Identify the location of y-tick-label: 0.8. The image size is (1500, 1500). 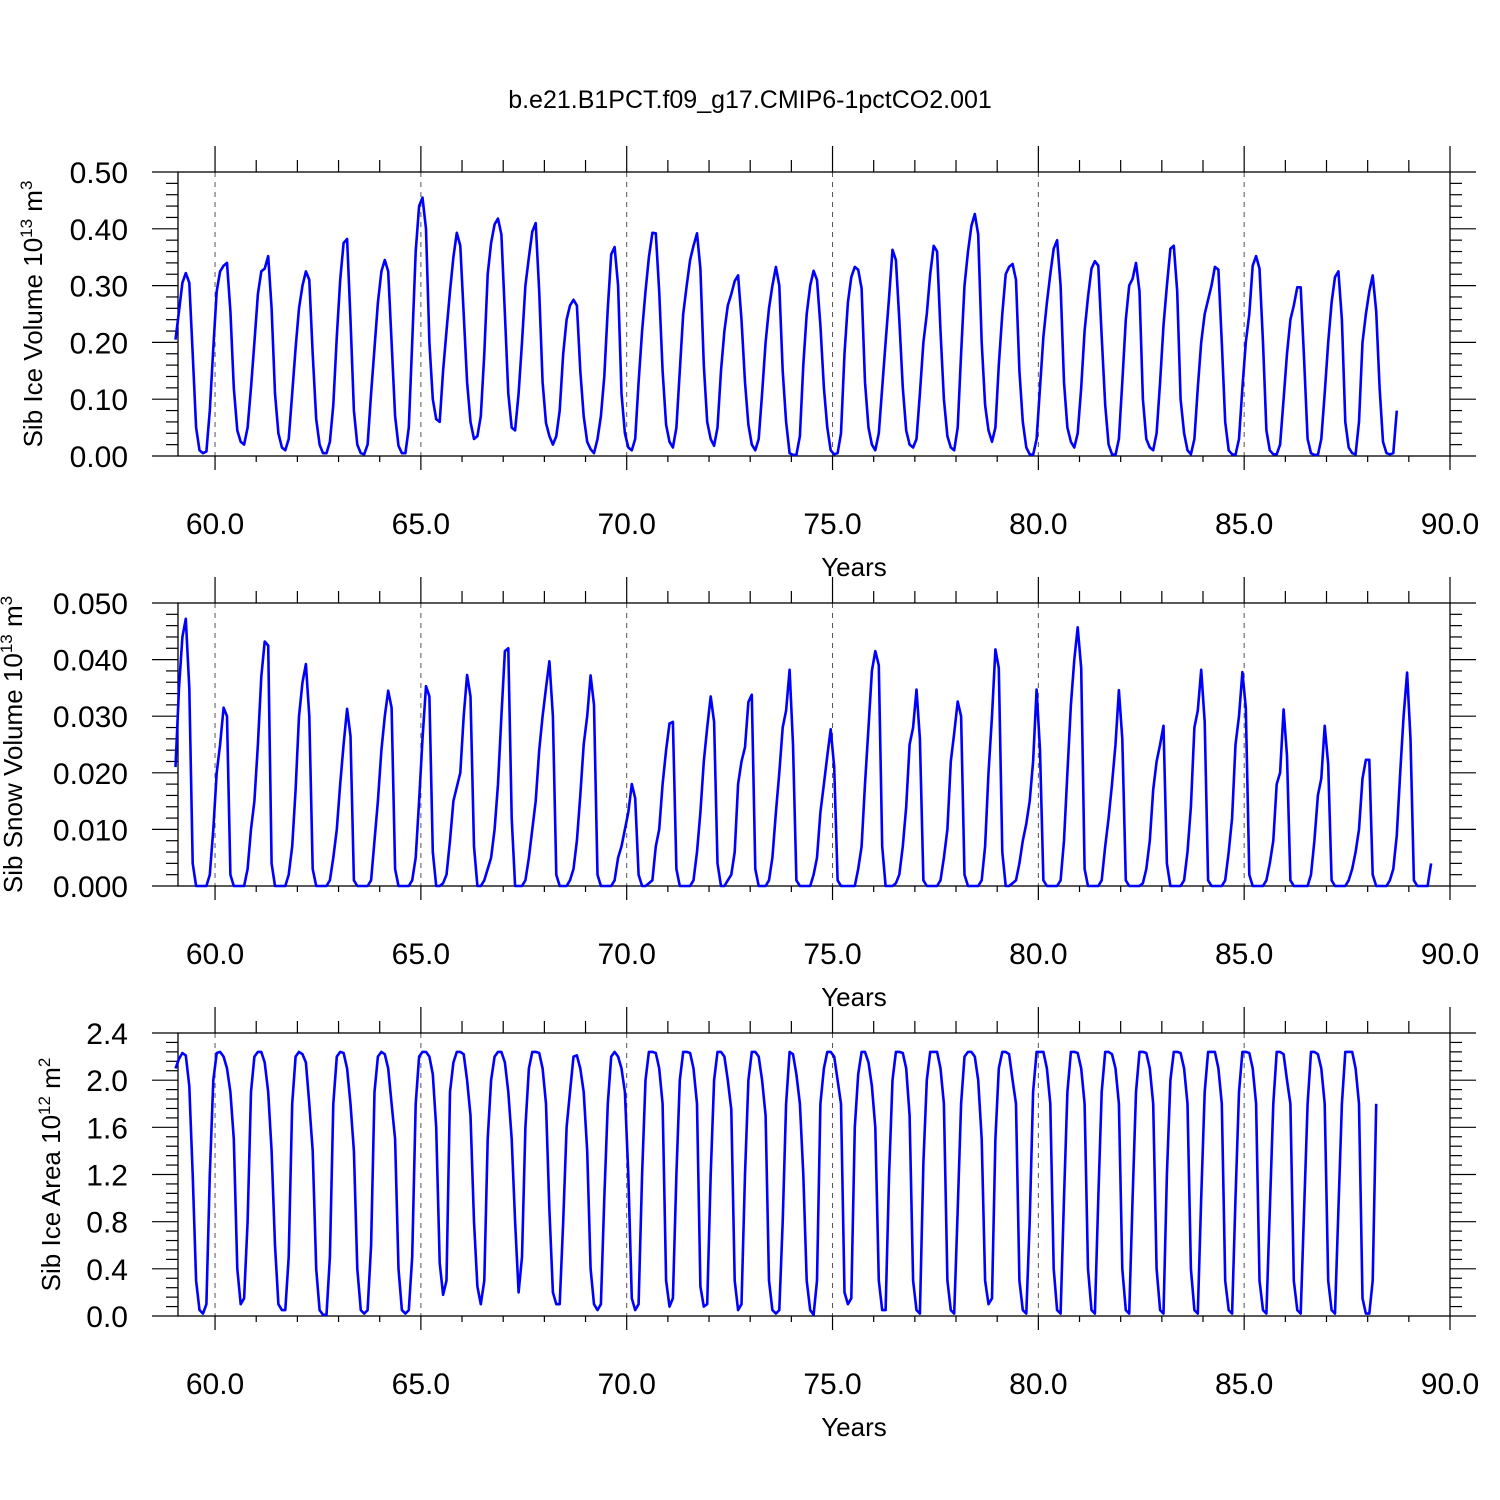
(107, 1223).